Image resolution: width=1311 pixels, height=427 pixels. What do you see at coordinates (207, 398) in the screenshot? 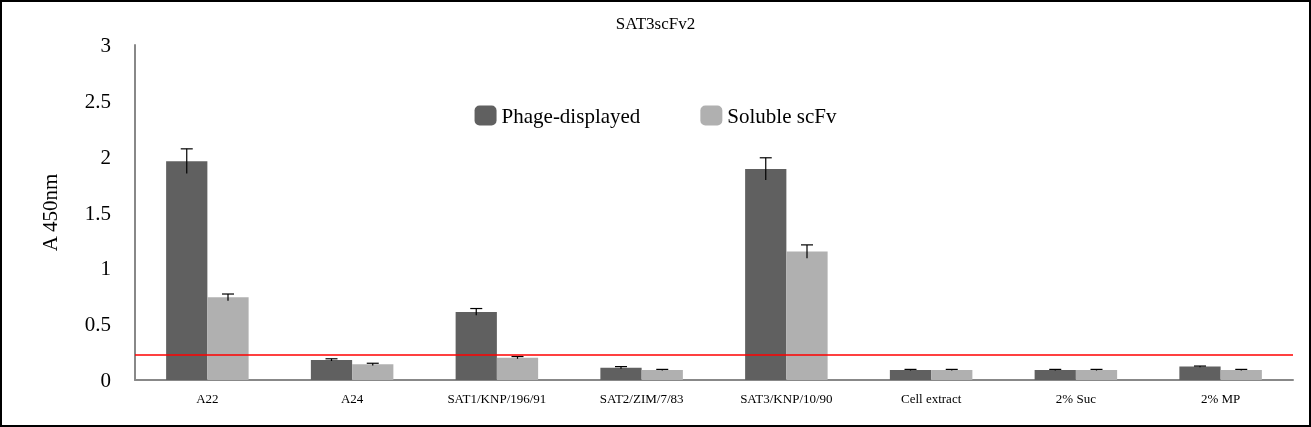
I see `x-tick-label: A22` at bounding box center [207, 398].